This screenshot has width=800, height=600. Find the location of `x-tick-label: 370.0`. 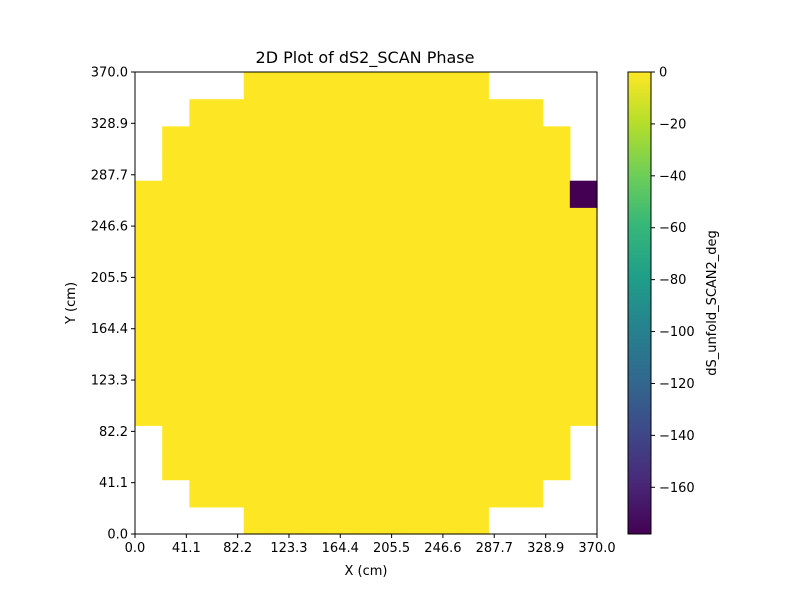

x-tick-label: 370.0 is located at coordinates (596, 548).